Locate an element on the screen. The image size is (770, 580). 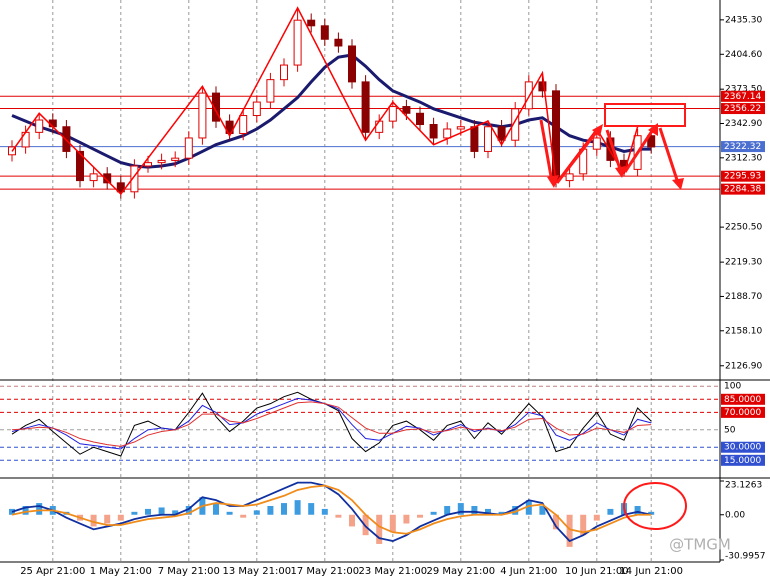
y-tick-label: 23.1263 is located at coordinates (743, 486).